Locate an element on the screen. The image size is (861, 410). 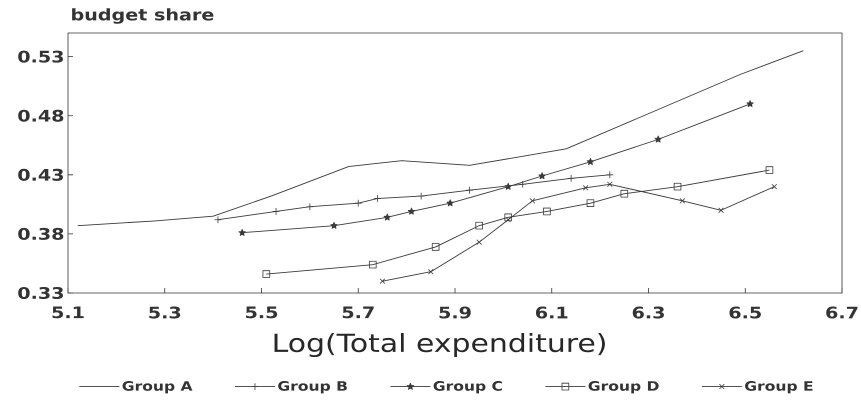
legend-label: Group C is located at coordinates (468, 387).